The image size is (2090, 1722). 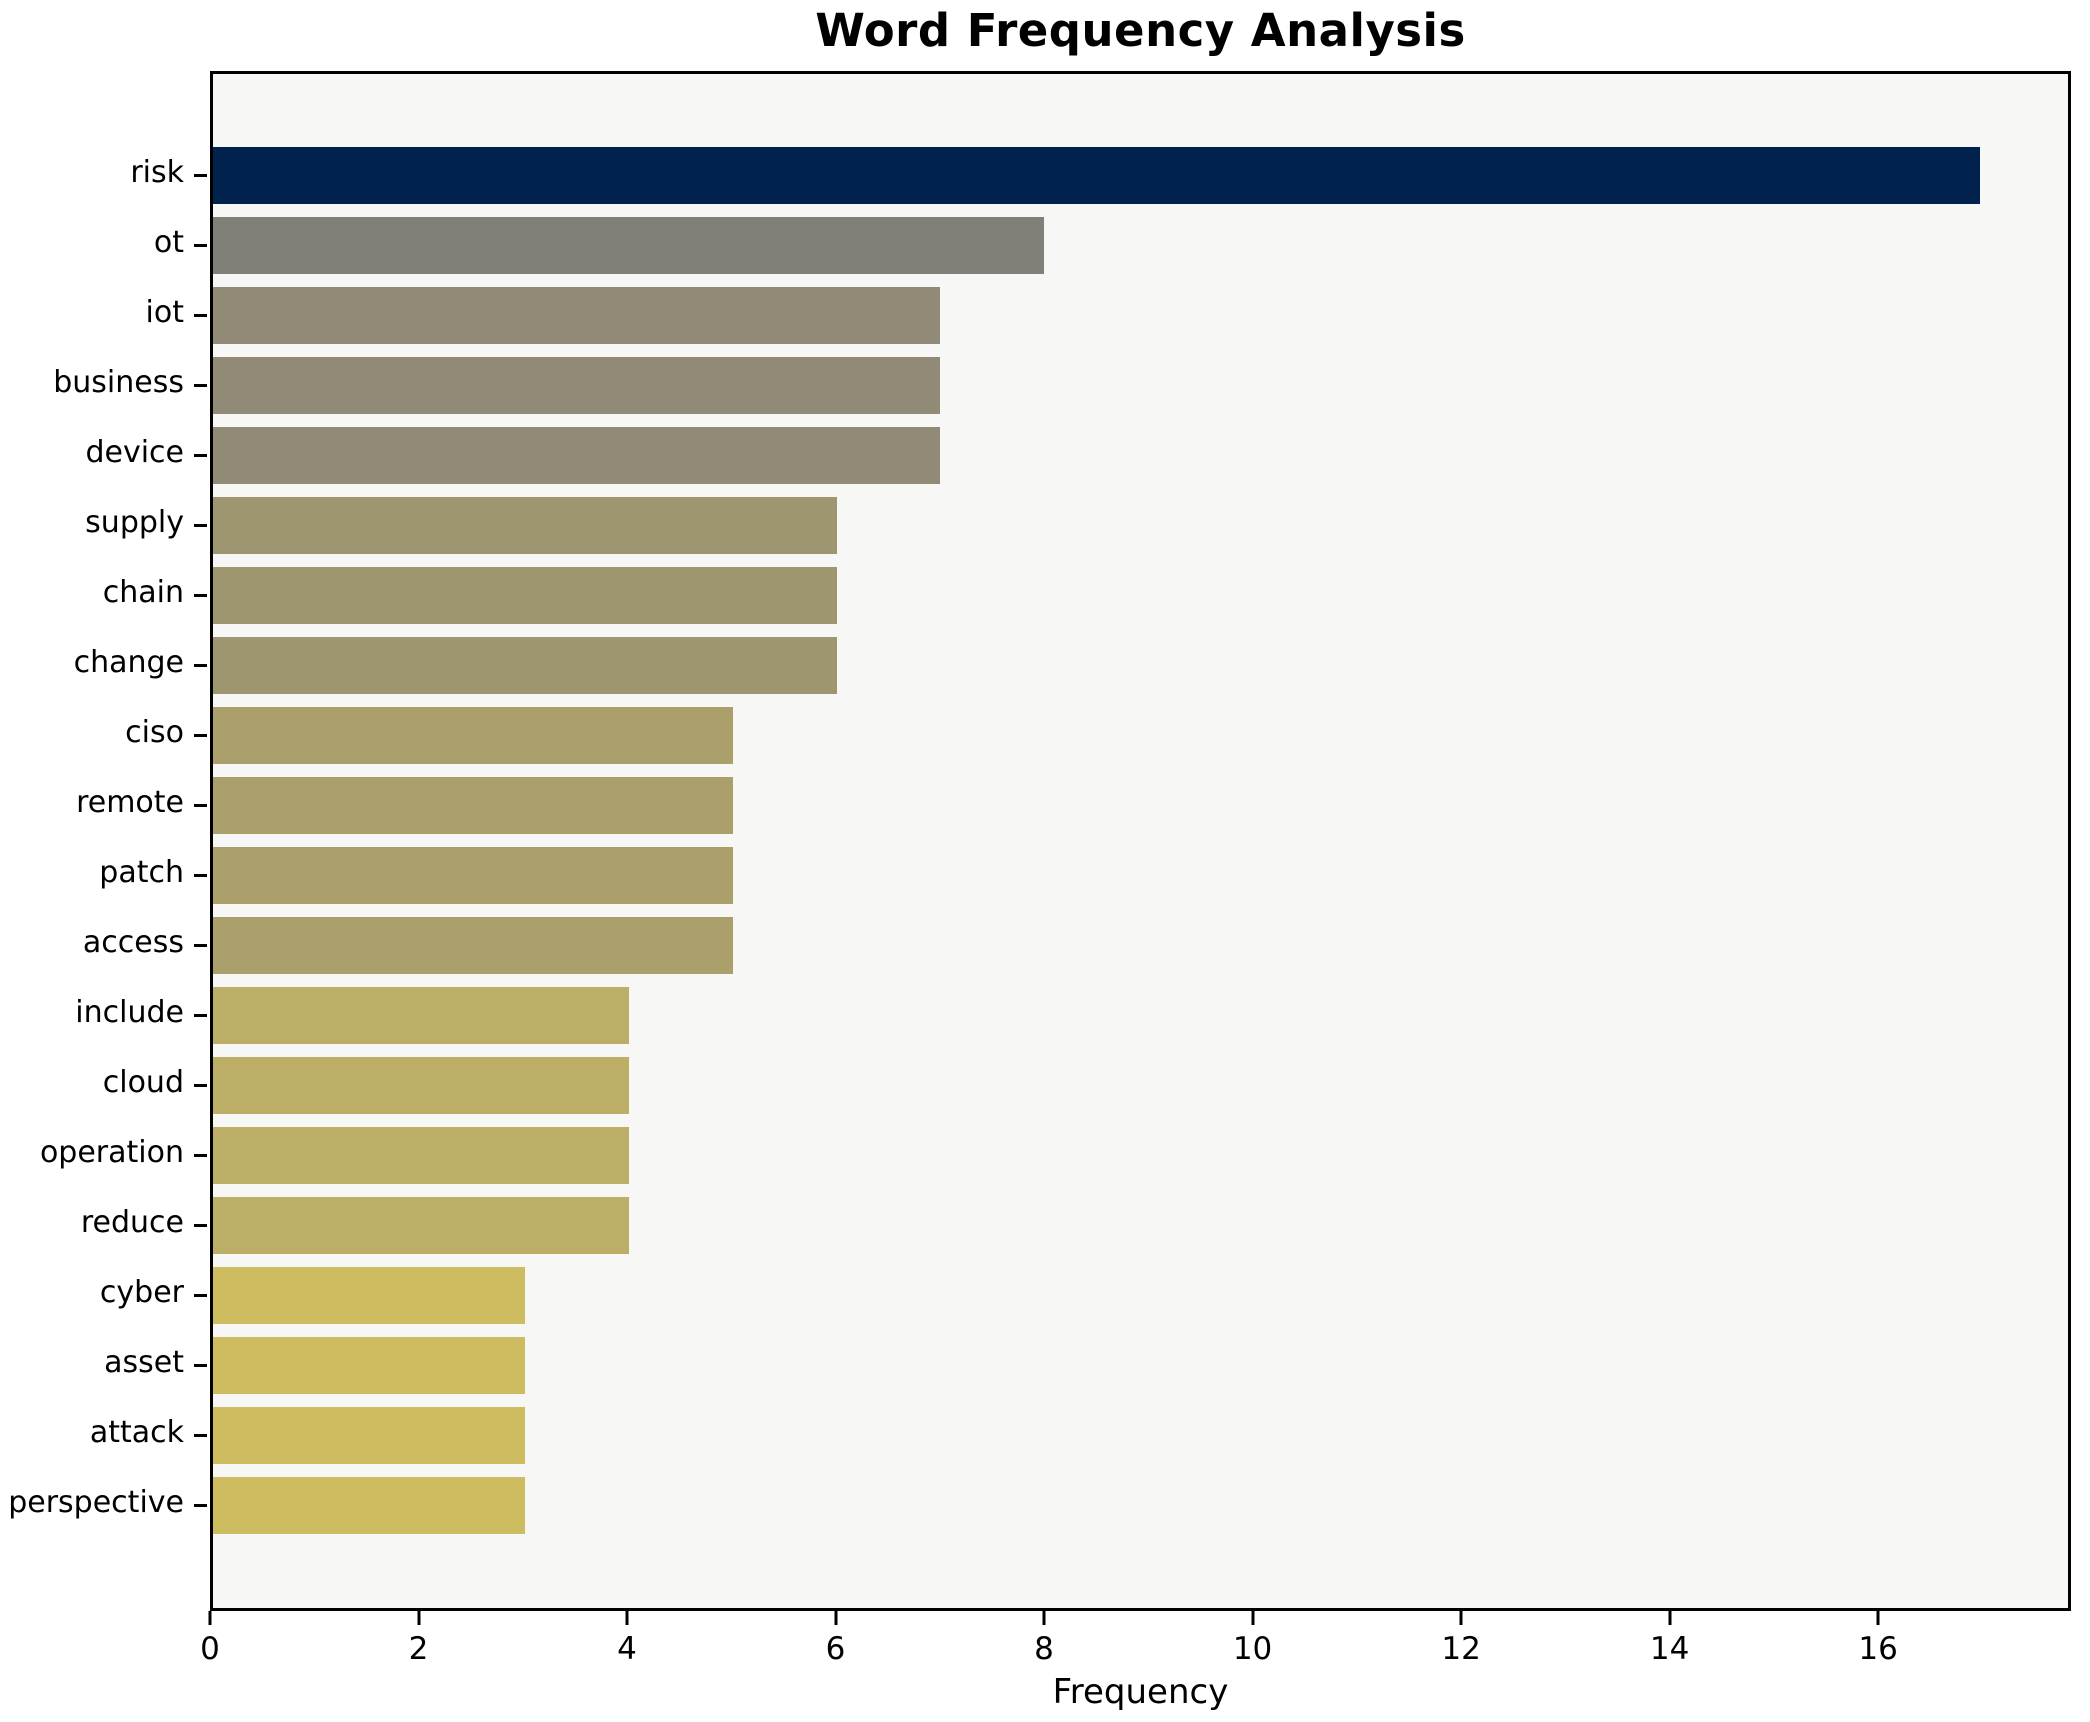 I want to click on y-axis-label-ciso: ciso, so click(x=154, y=732).